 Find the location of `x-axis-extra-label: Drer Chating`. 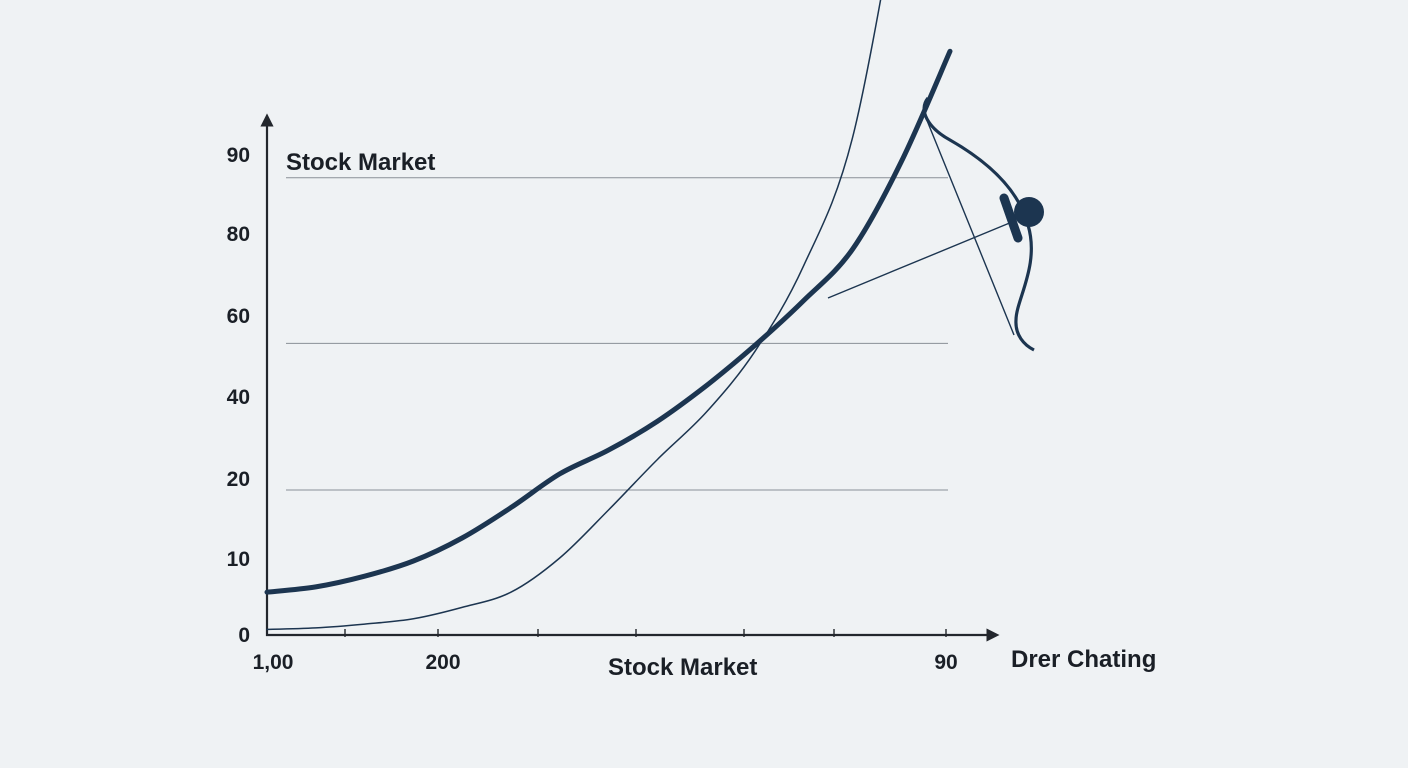

x-axis-extra-label: Drer Chating is located at coordinates (1083, 659).